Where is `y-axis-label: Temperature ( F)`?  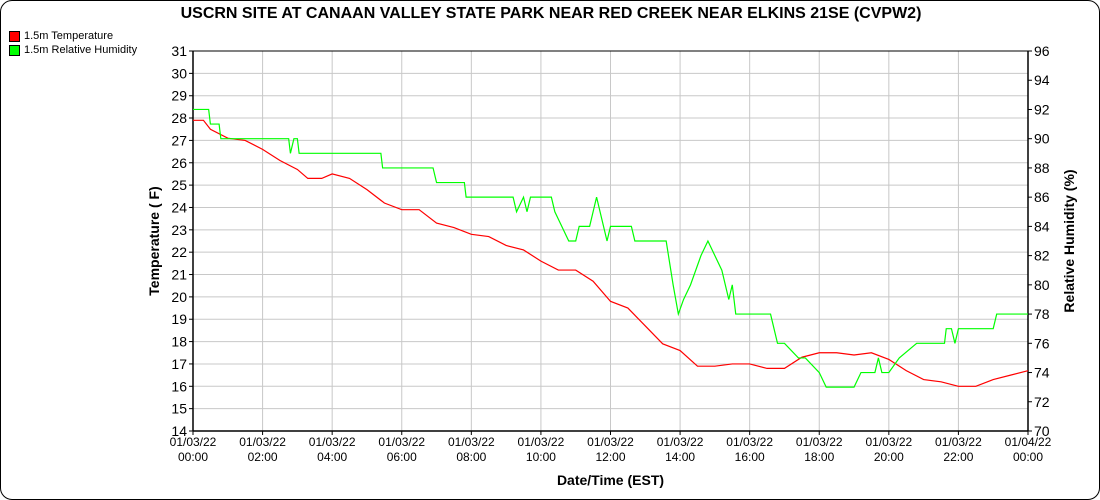 y-axis-label: Temperature ( F) is located at coordinates (154, 240).